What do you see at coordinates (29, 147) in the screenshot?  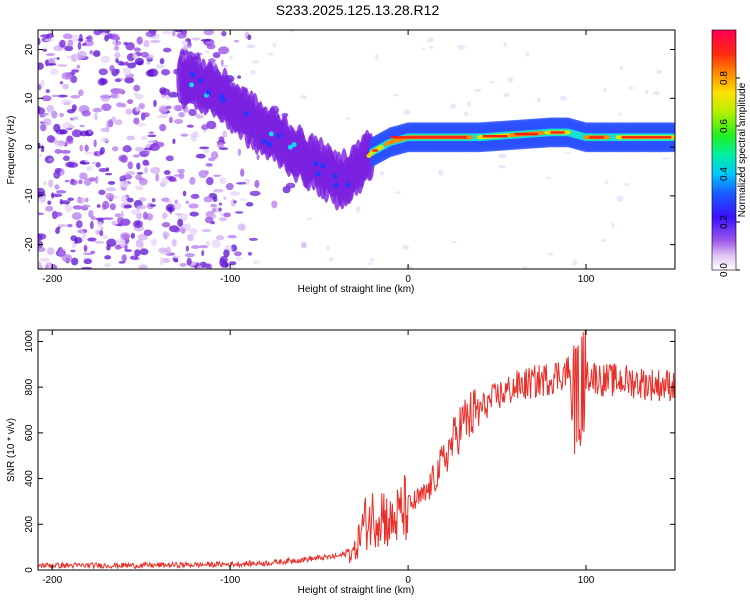 I see `spectrogram-y-tick-label: 0` at bounding box center [29, 147].